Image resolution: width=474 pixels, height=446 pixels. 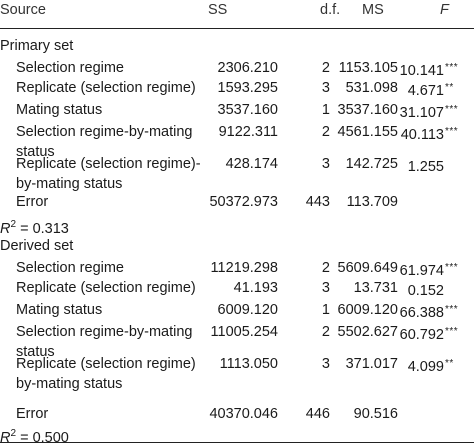 I want to click on row-f: 10.141***, so click(x=428, y=69).